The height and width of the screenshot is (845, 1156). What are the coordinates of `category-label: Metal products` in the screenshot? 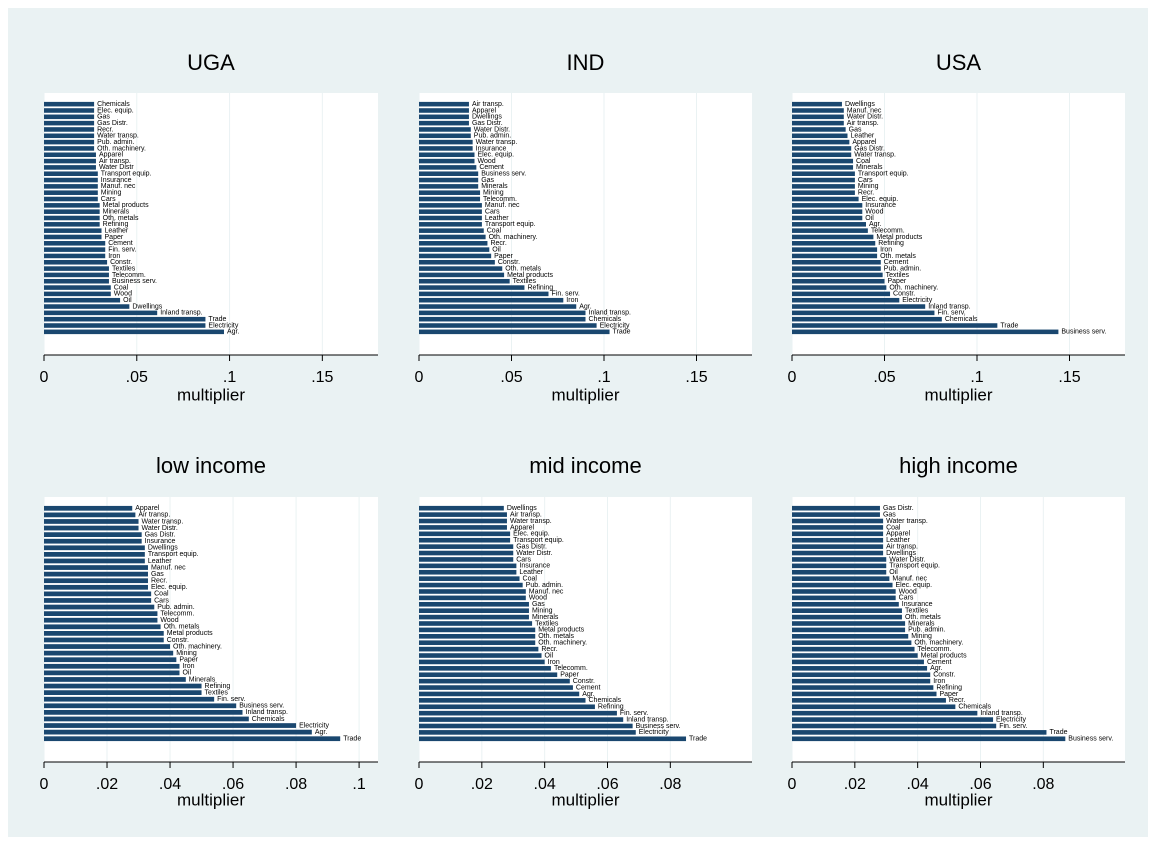 It's located at (190, 633).